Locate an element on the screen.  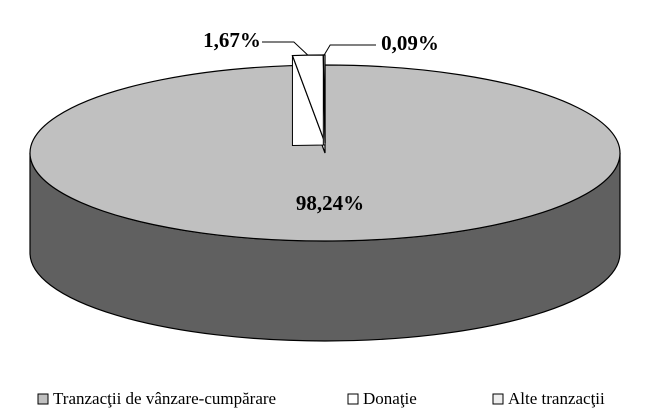
data-label: 98,24% is located at coordinates (330, 203).